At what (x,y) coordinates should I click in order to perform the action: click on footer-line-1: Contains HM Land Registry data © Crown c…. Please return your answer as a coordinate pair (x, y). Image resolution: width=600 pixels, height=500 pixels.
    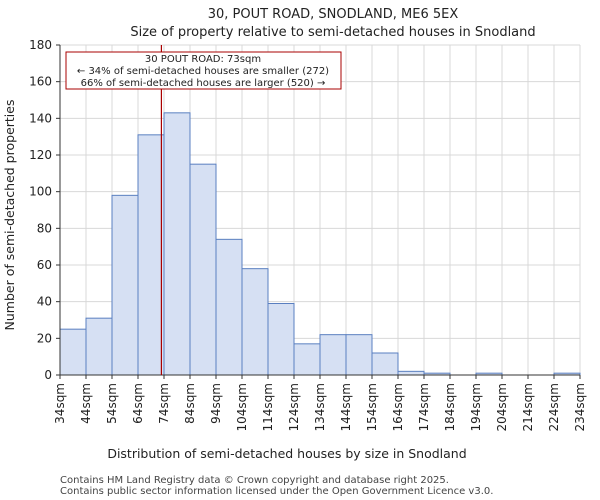
    Looking at the image, I should click on (254, 480).